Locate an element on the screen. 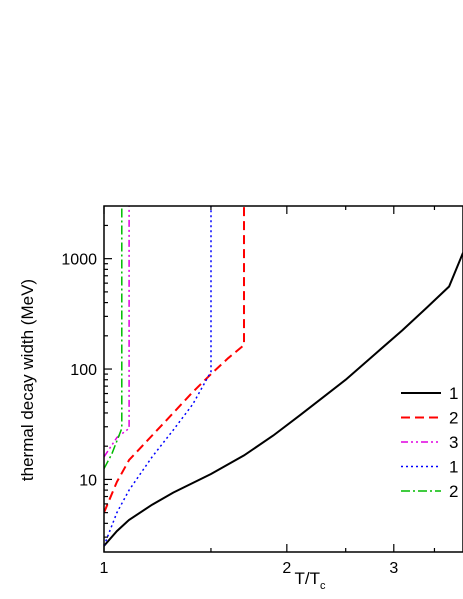 This screenshot has height=599, width=463. x-axis-label: T/Tc is located at coordinates (311, 580).